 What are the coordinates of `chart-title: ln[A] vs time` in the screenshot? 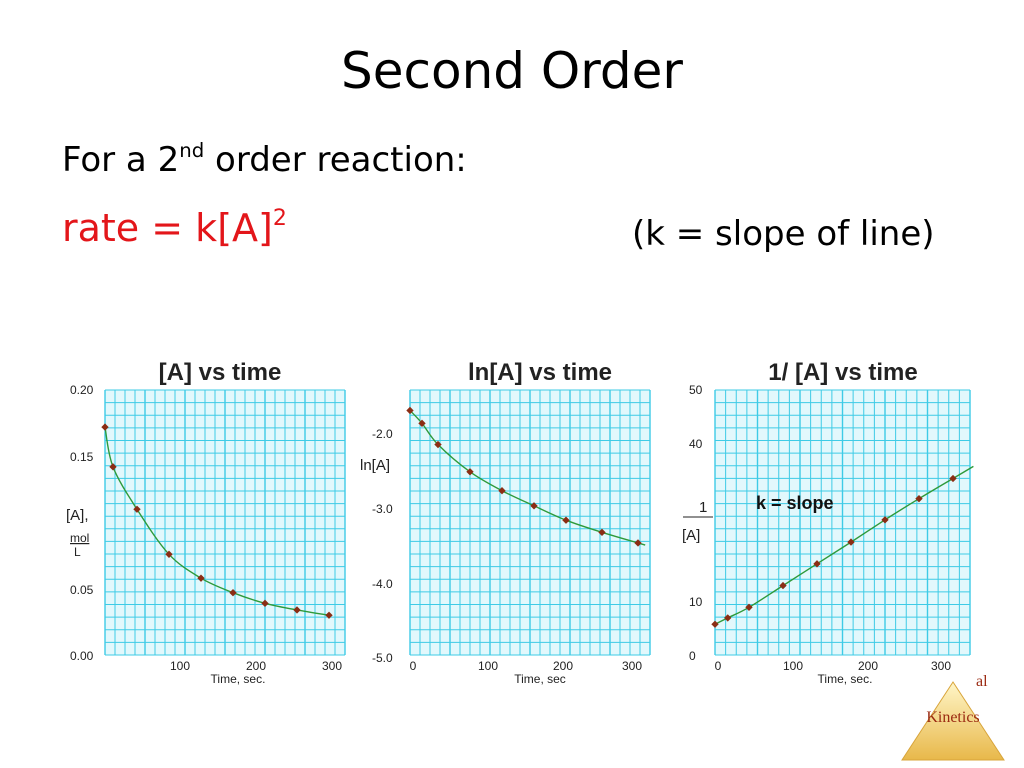 It's located at (540, 372).